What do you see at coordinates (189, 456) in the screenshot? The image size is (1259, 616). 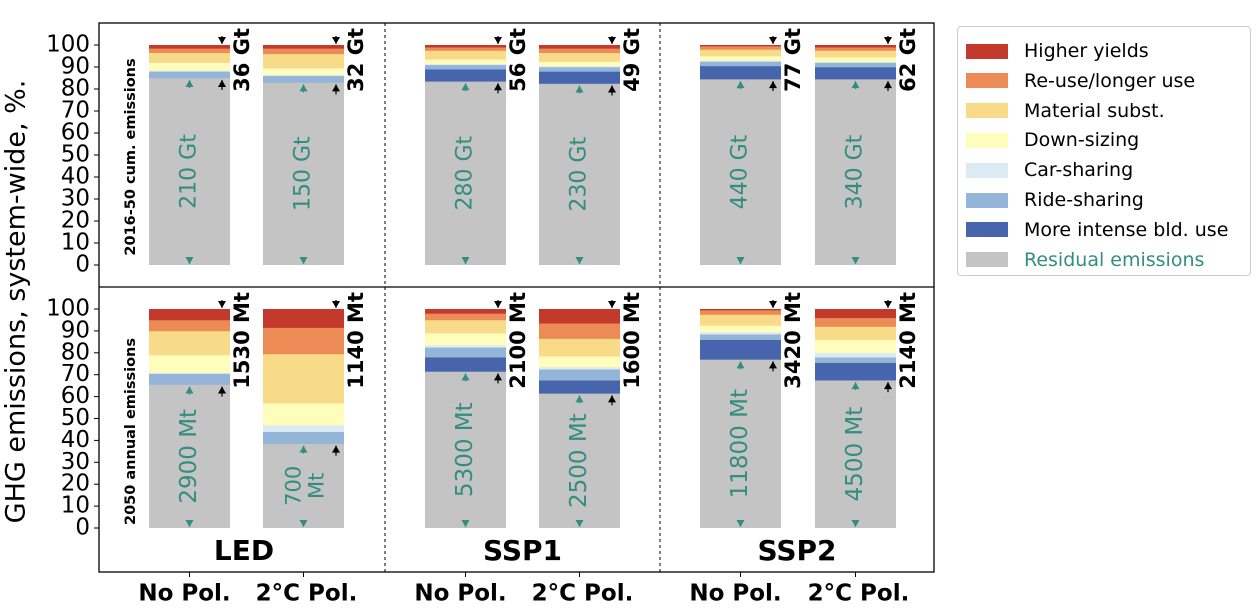 I see `residual-label: 2900 Mt` at bounding box center [189, 456].